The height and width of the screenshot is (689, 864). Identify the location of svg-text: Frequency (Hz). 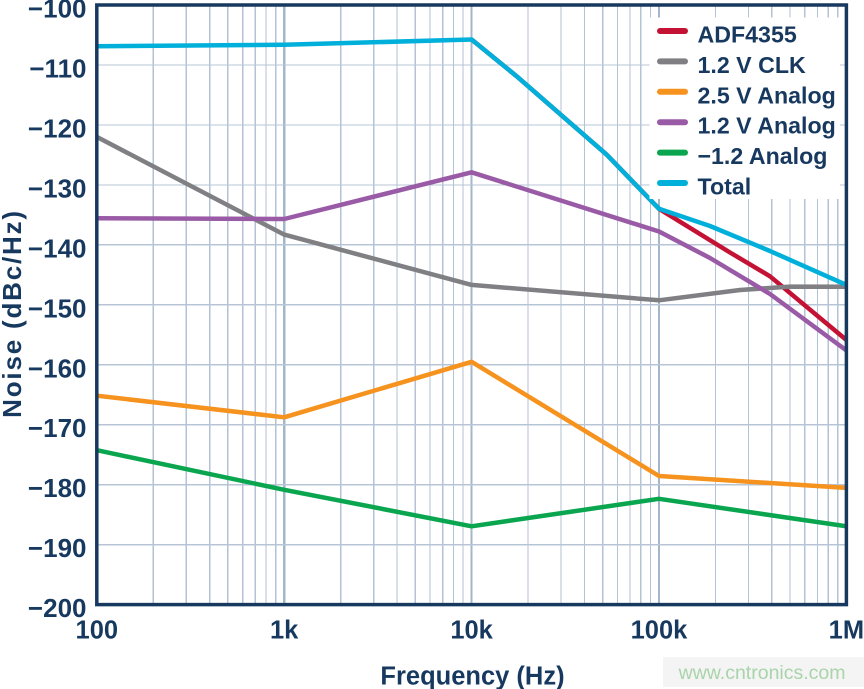
(472, 675).